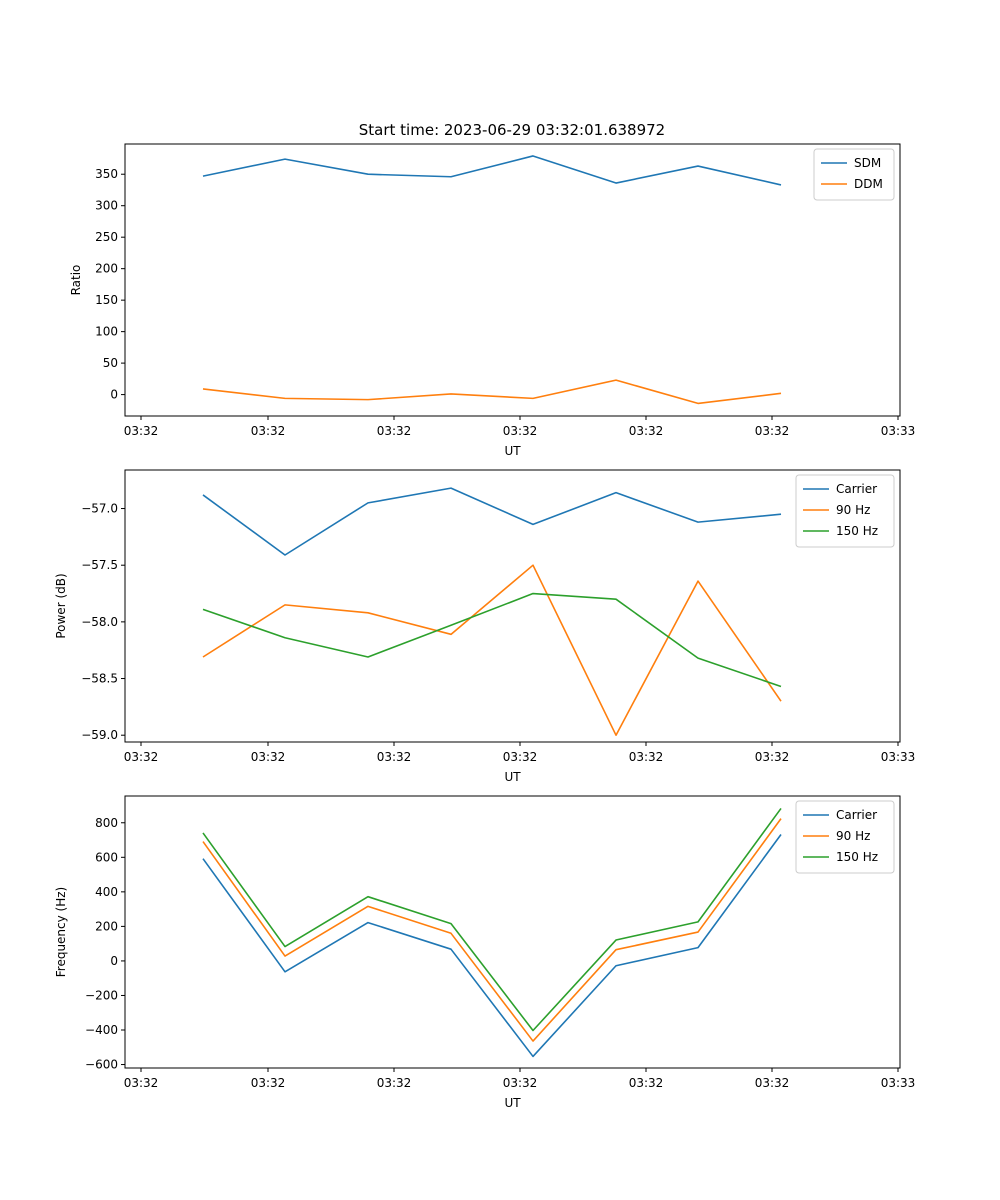 The width and height of the screenshot is (1000, 1200). Describe the element at coordinates (76, 280) in the screenshot. I see `y-axis-label: Ratio` at that location.